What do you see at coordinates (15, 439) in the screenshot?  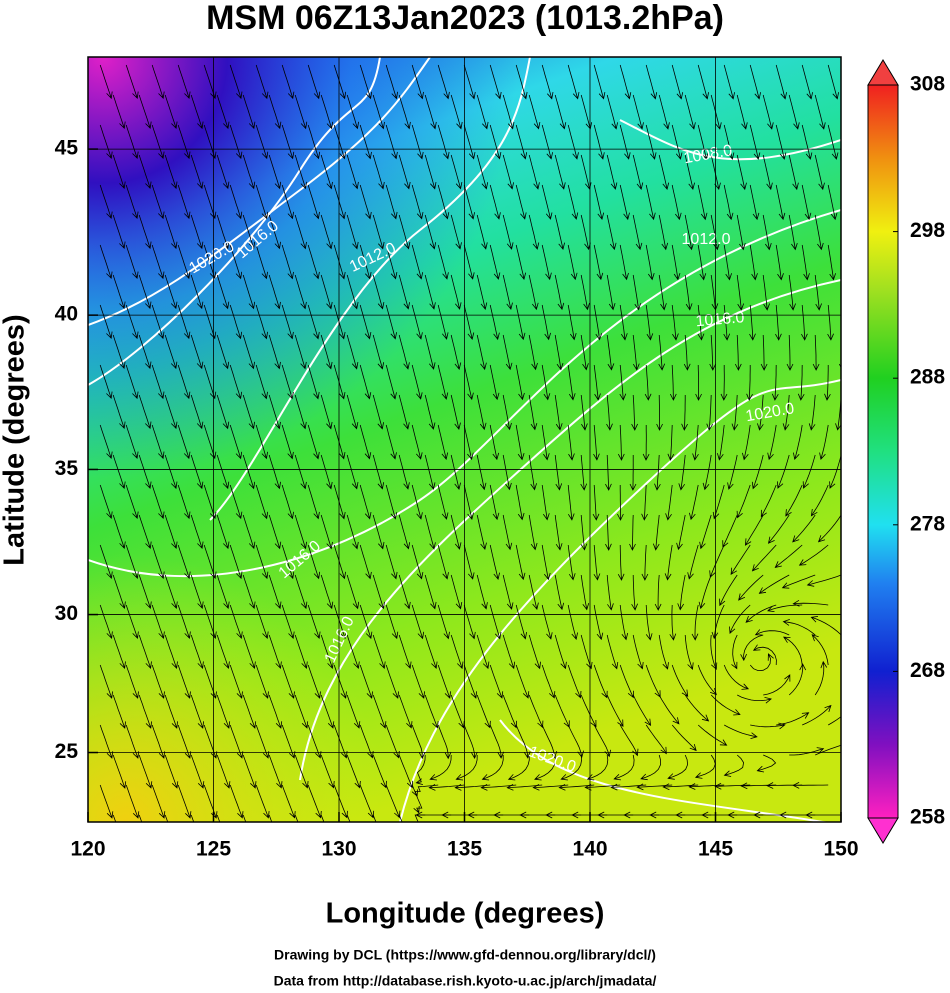 I see `y-axis-label: Latitude (degrees)` at bounding box center [15, 439].